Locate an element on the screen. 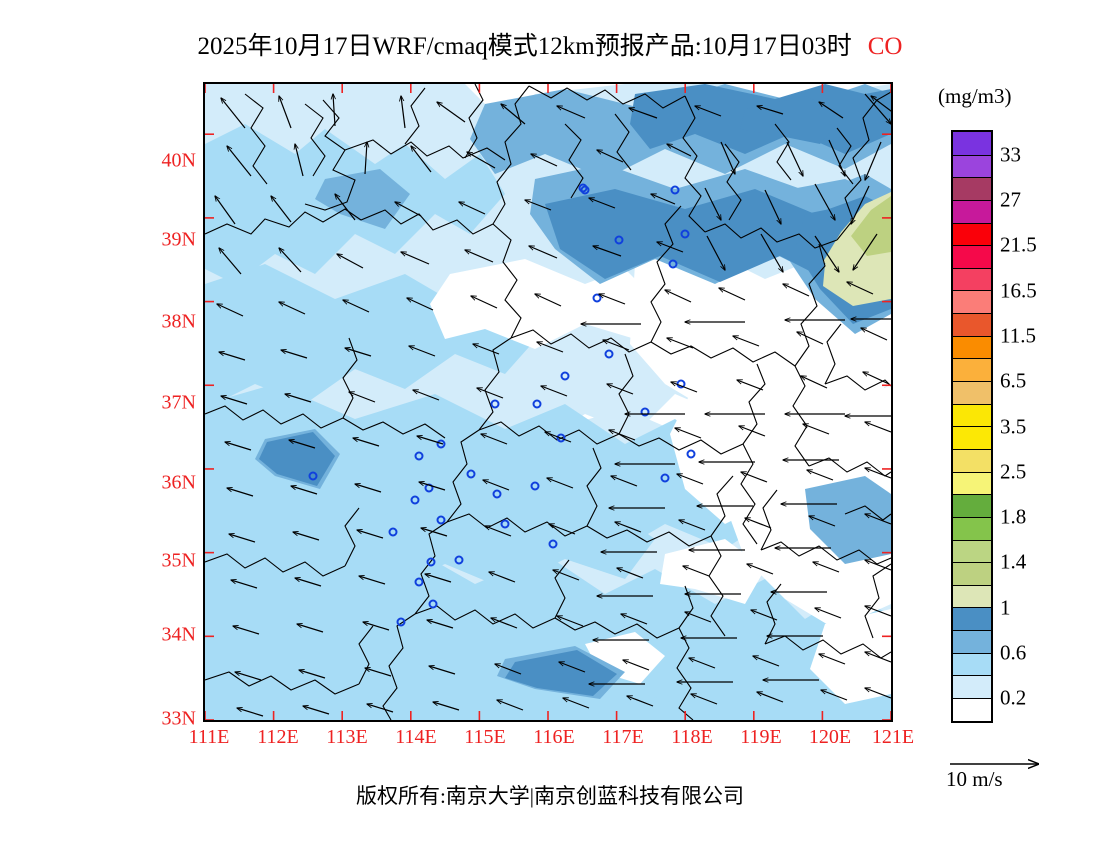 This screenshot has height=850, width=1100. x-axis-tick-120e: 120E is located at coordinates (830, 737).